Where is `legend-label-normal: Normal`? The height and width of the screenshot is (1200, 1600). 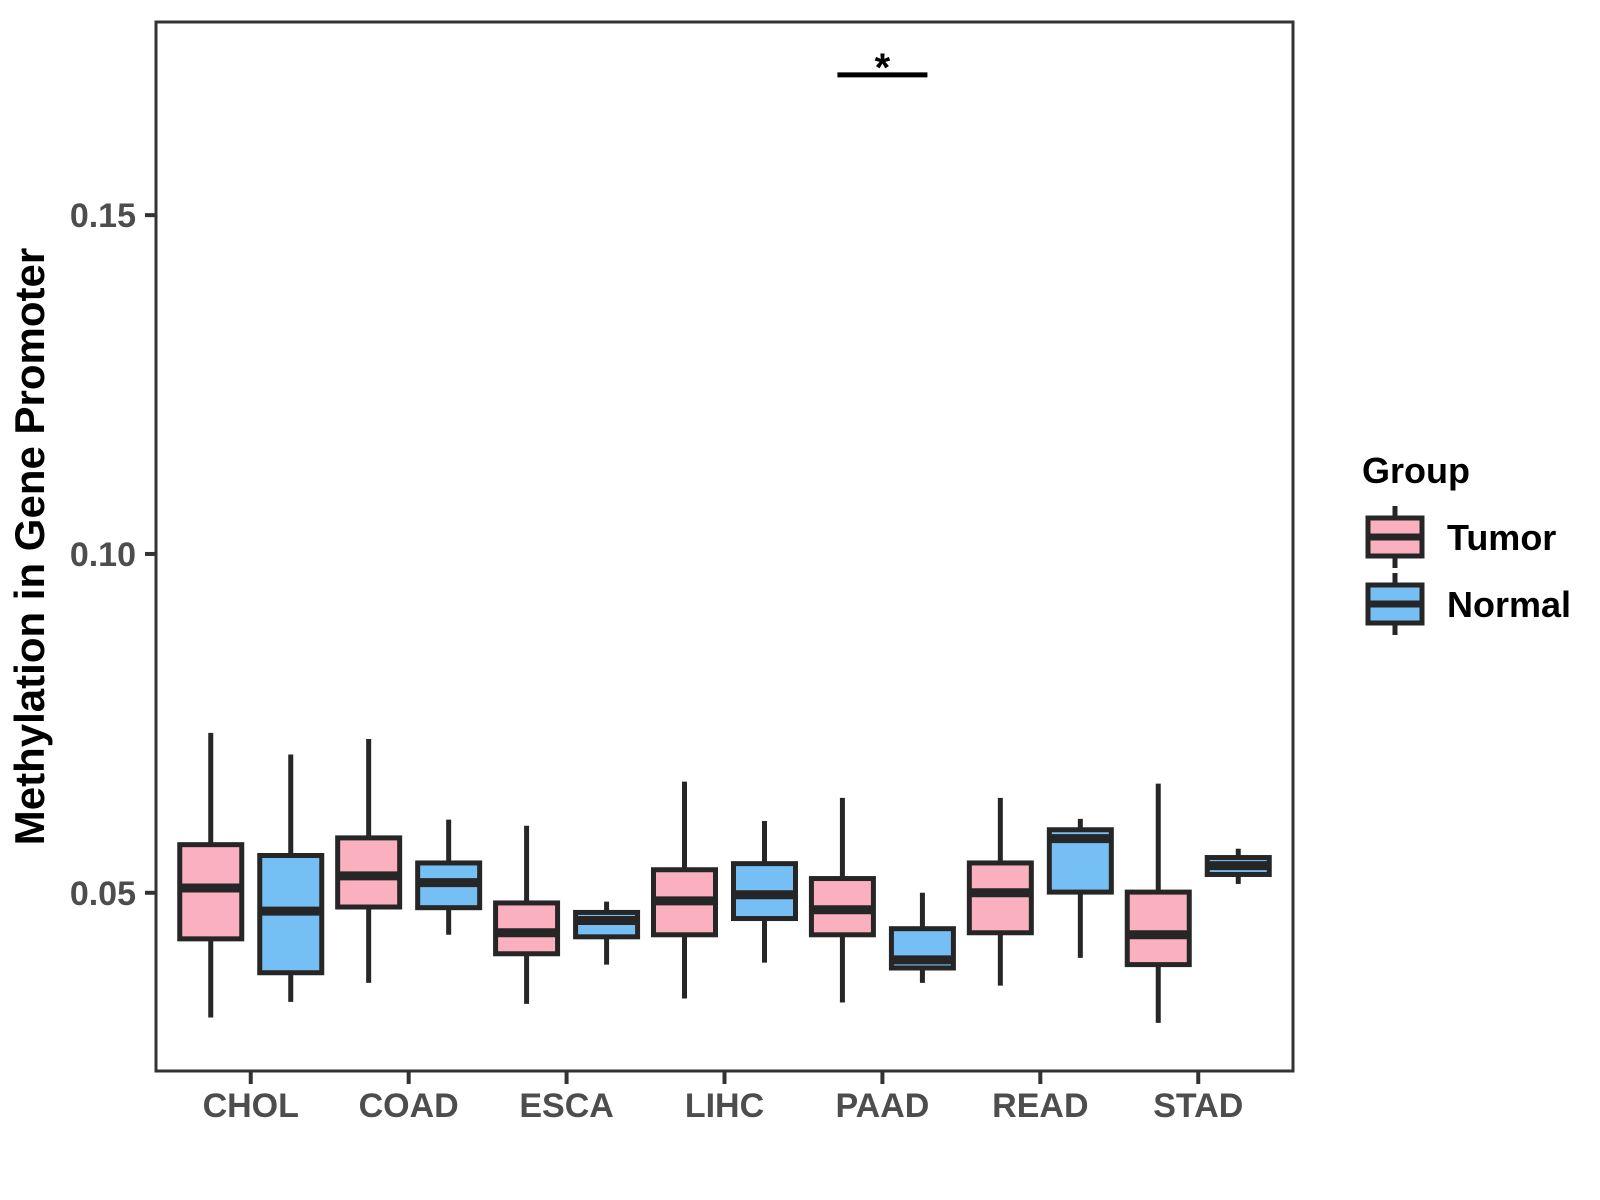
legend-label-normal: Normal is located at coordinates (1509, 604).